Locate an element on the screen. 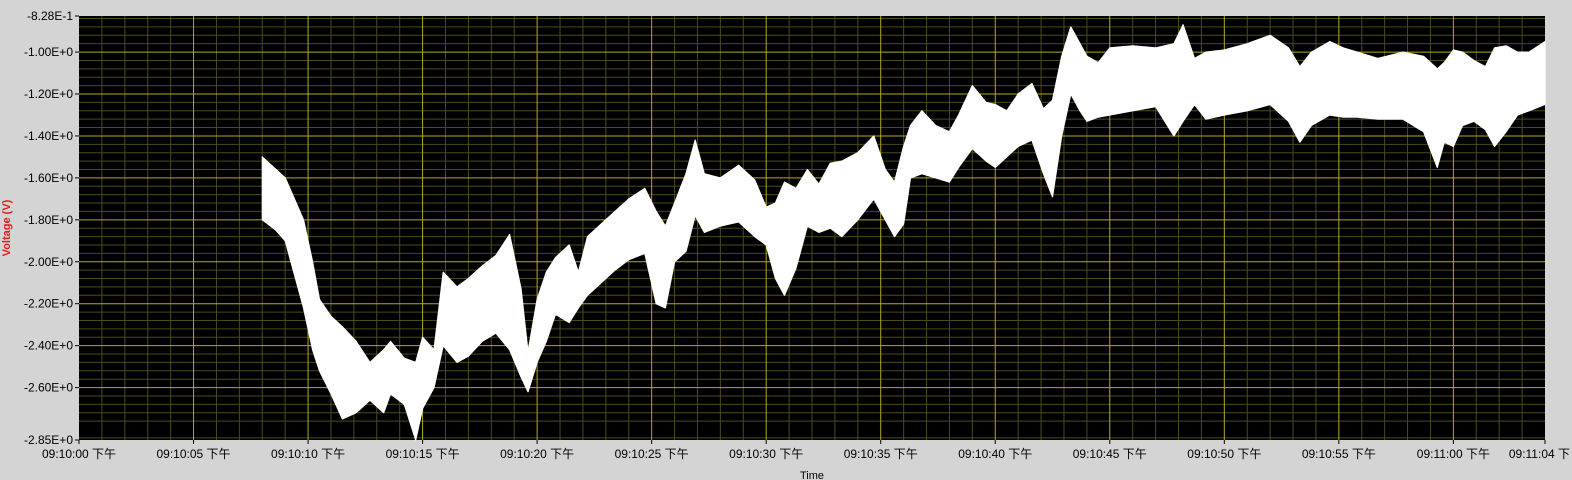 The width and height of the screenshot is (1572, 480). x-tick-label: 09:10:55 下午 is located at coordinates (1339, 454).